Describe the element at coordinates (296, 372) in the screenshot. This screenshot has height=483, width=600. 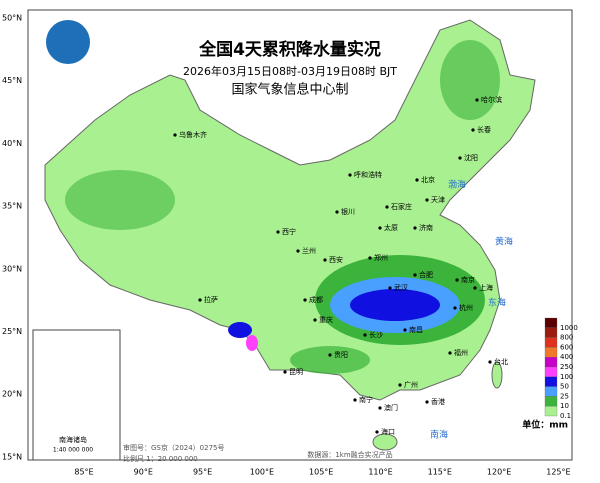
I see `city-label: 昆明` at that location.